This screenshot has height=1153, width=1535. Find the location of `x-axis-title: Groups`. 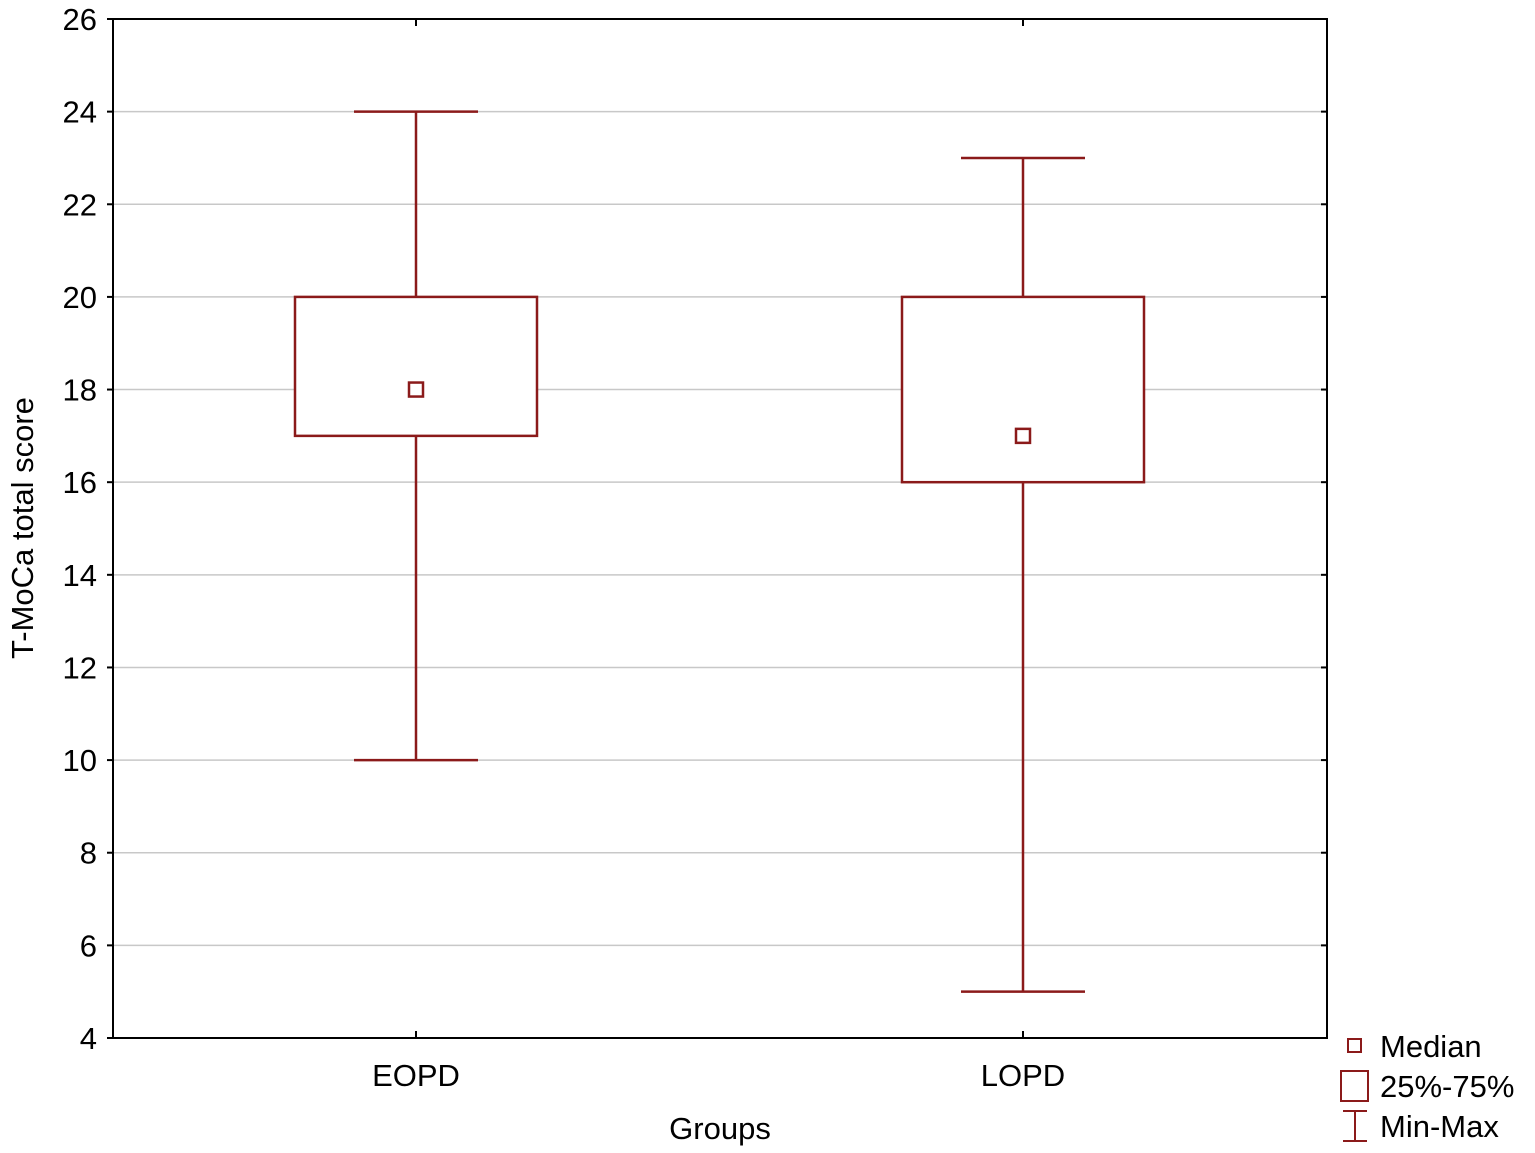

x-axis-title: Groups is located at coordinates (720, 1128).